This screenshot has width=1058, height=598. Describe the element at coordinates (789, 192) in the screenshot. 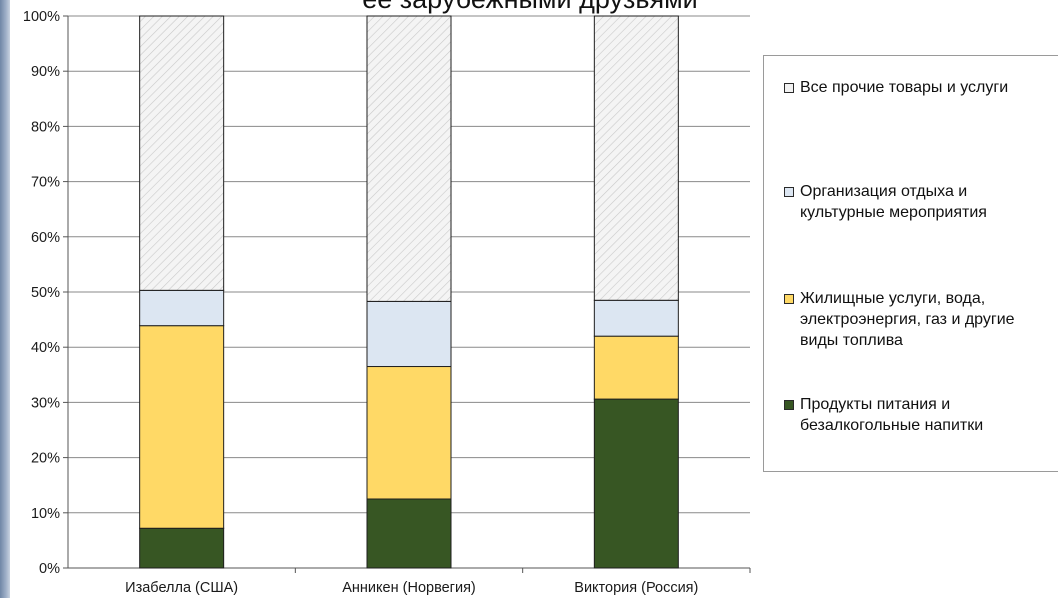

I see `legend-swatch-recreation` at that location.